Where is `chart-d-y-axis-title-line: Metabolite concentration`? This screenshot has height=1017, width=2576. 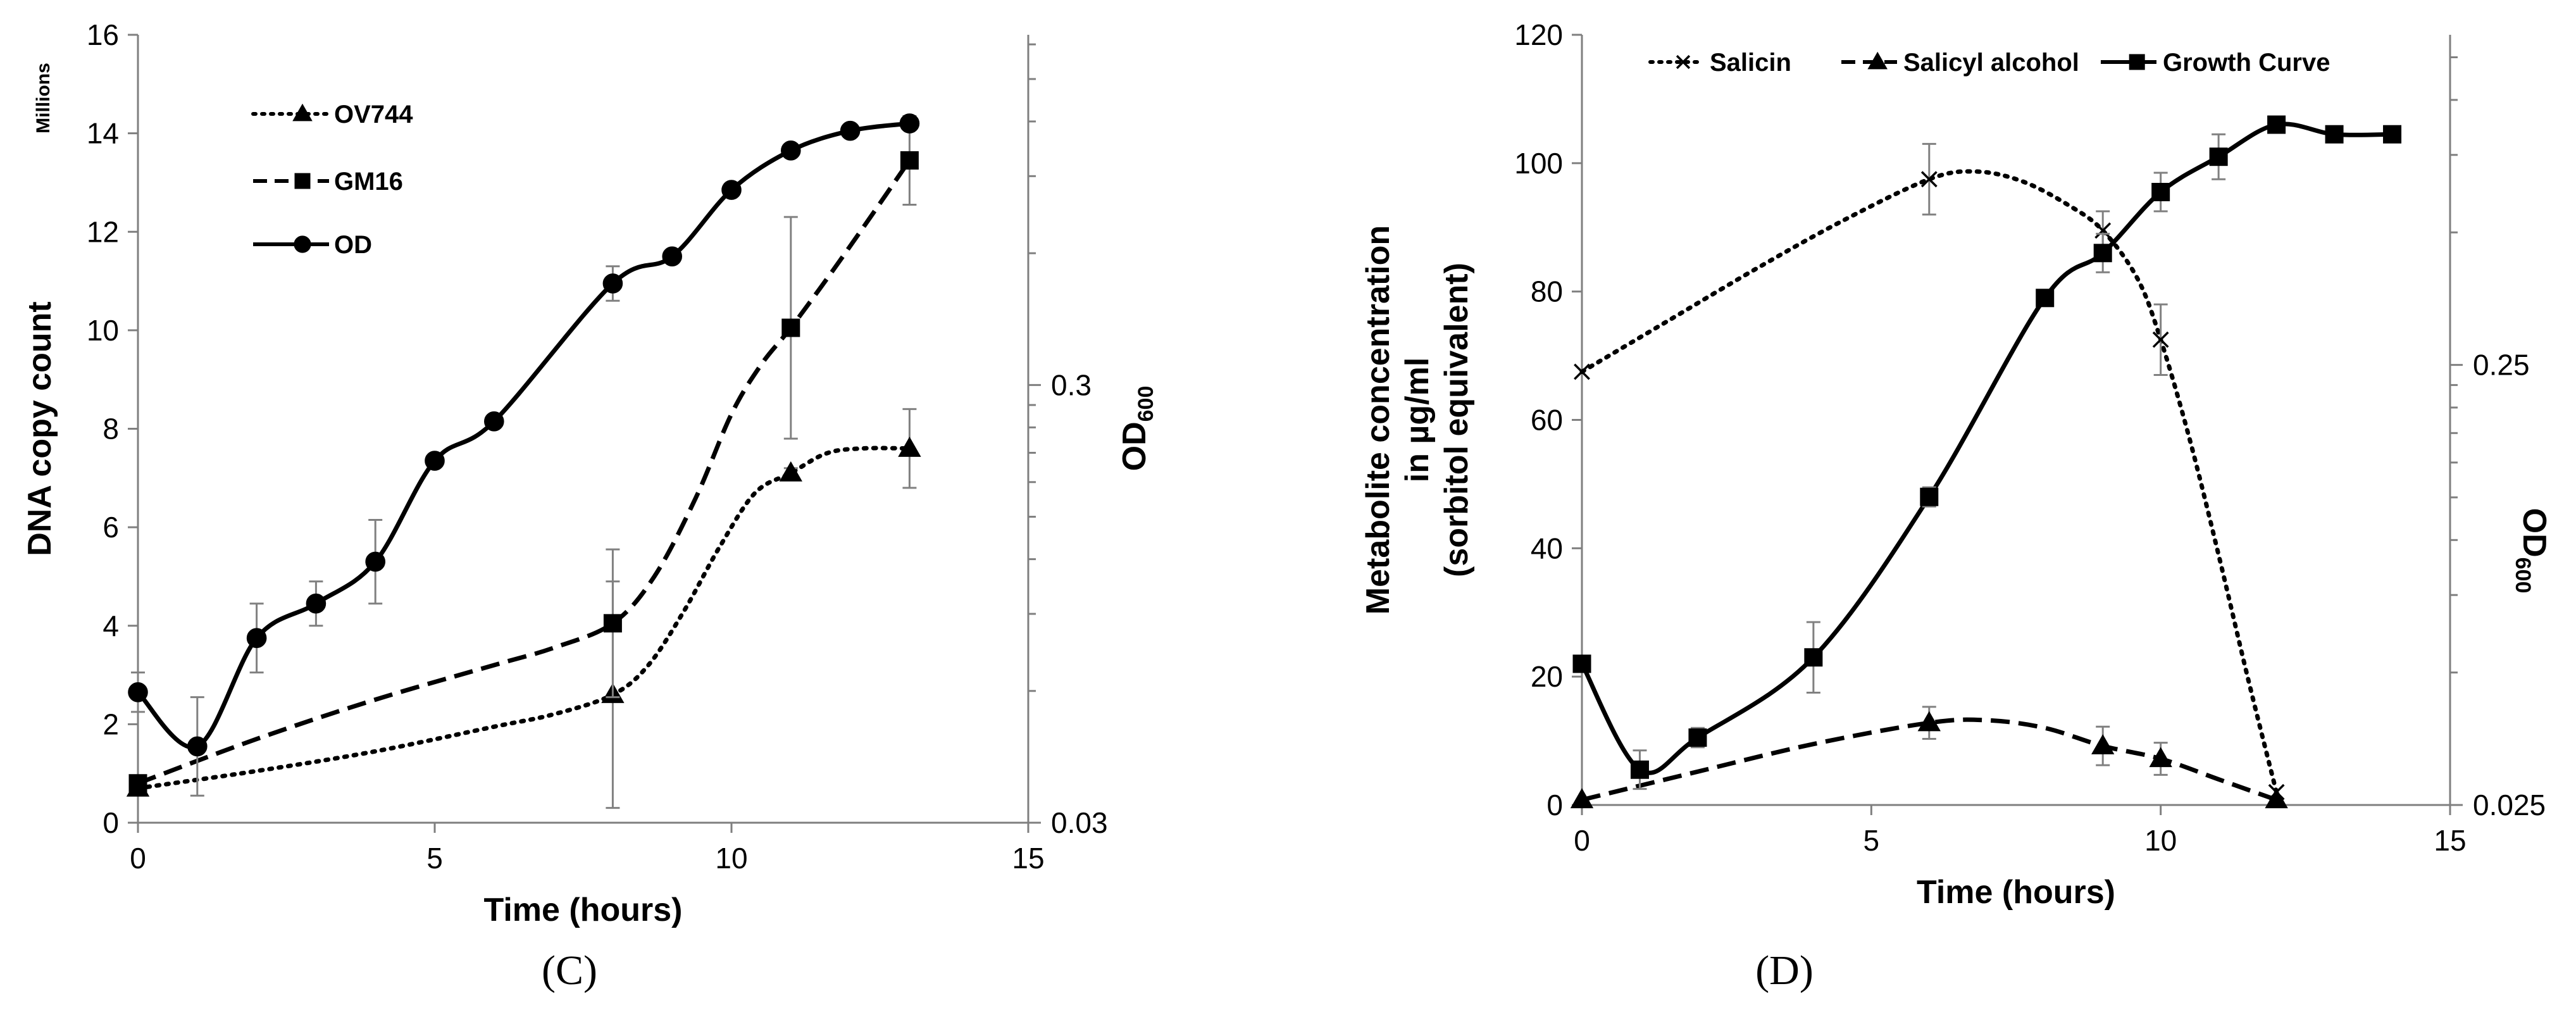
chart-d-y-axis-title-line: Metabolite concentration is located at coordinates (1379, 420).